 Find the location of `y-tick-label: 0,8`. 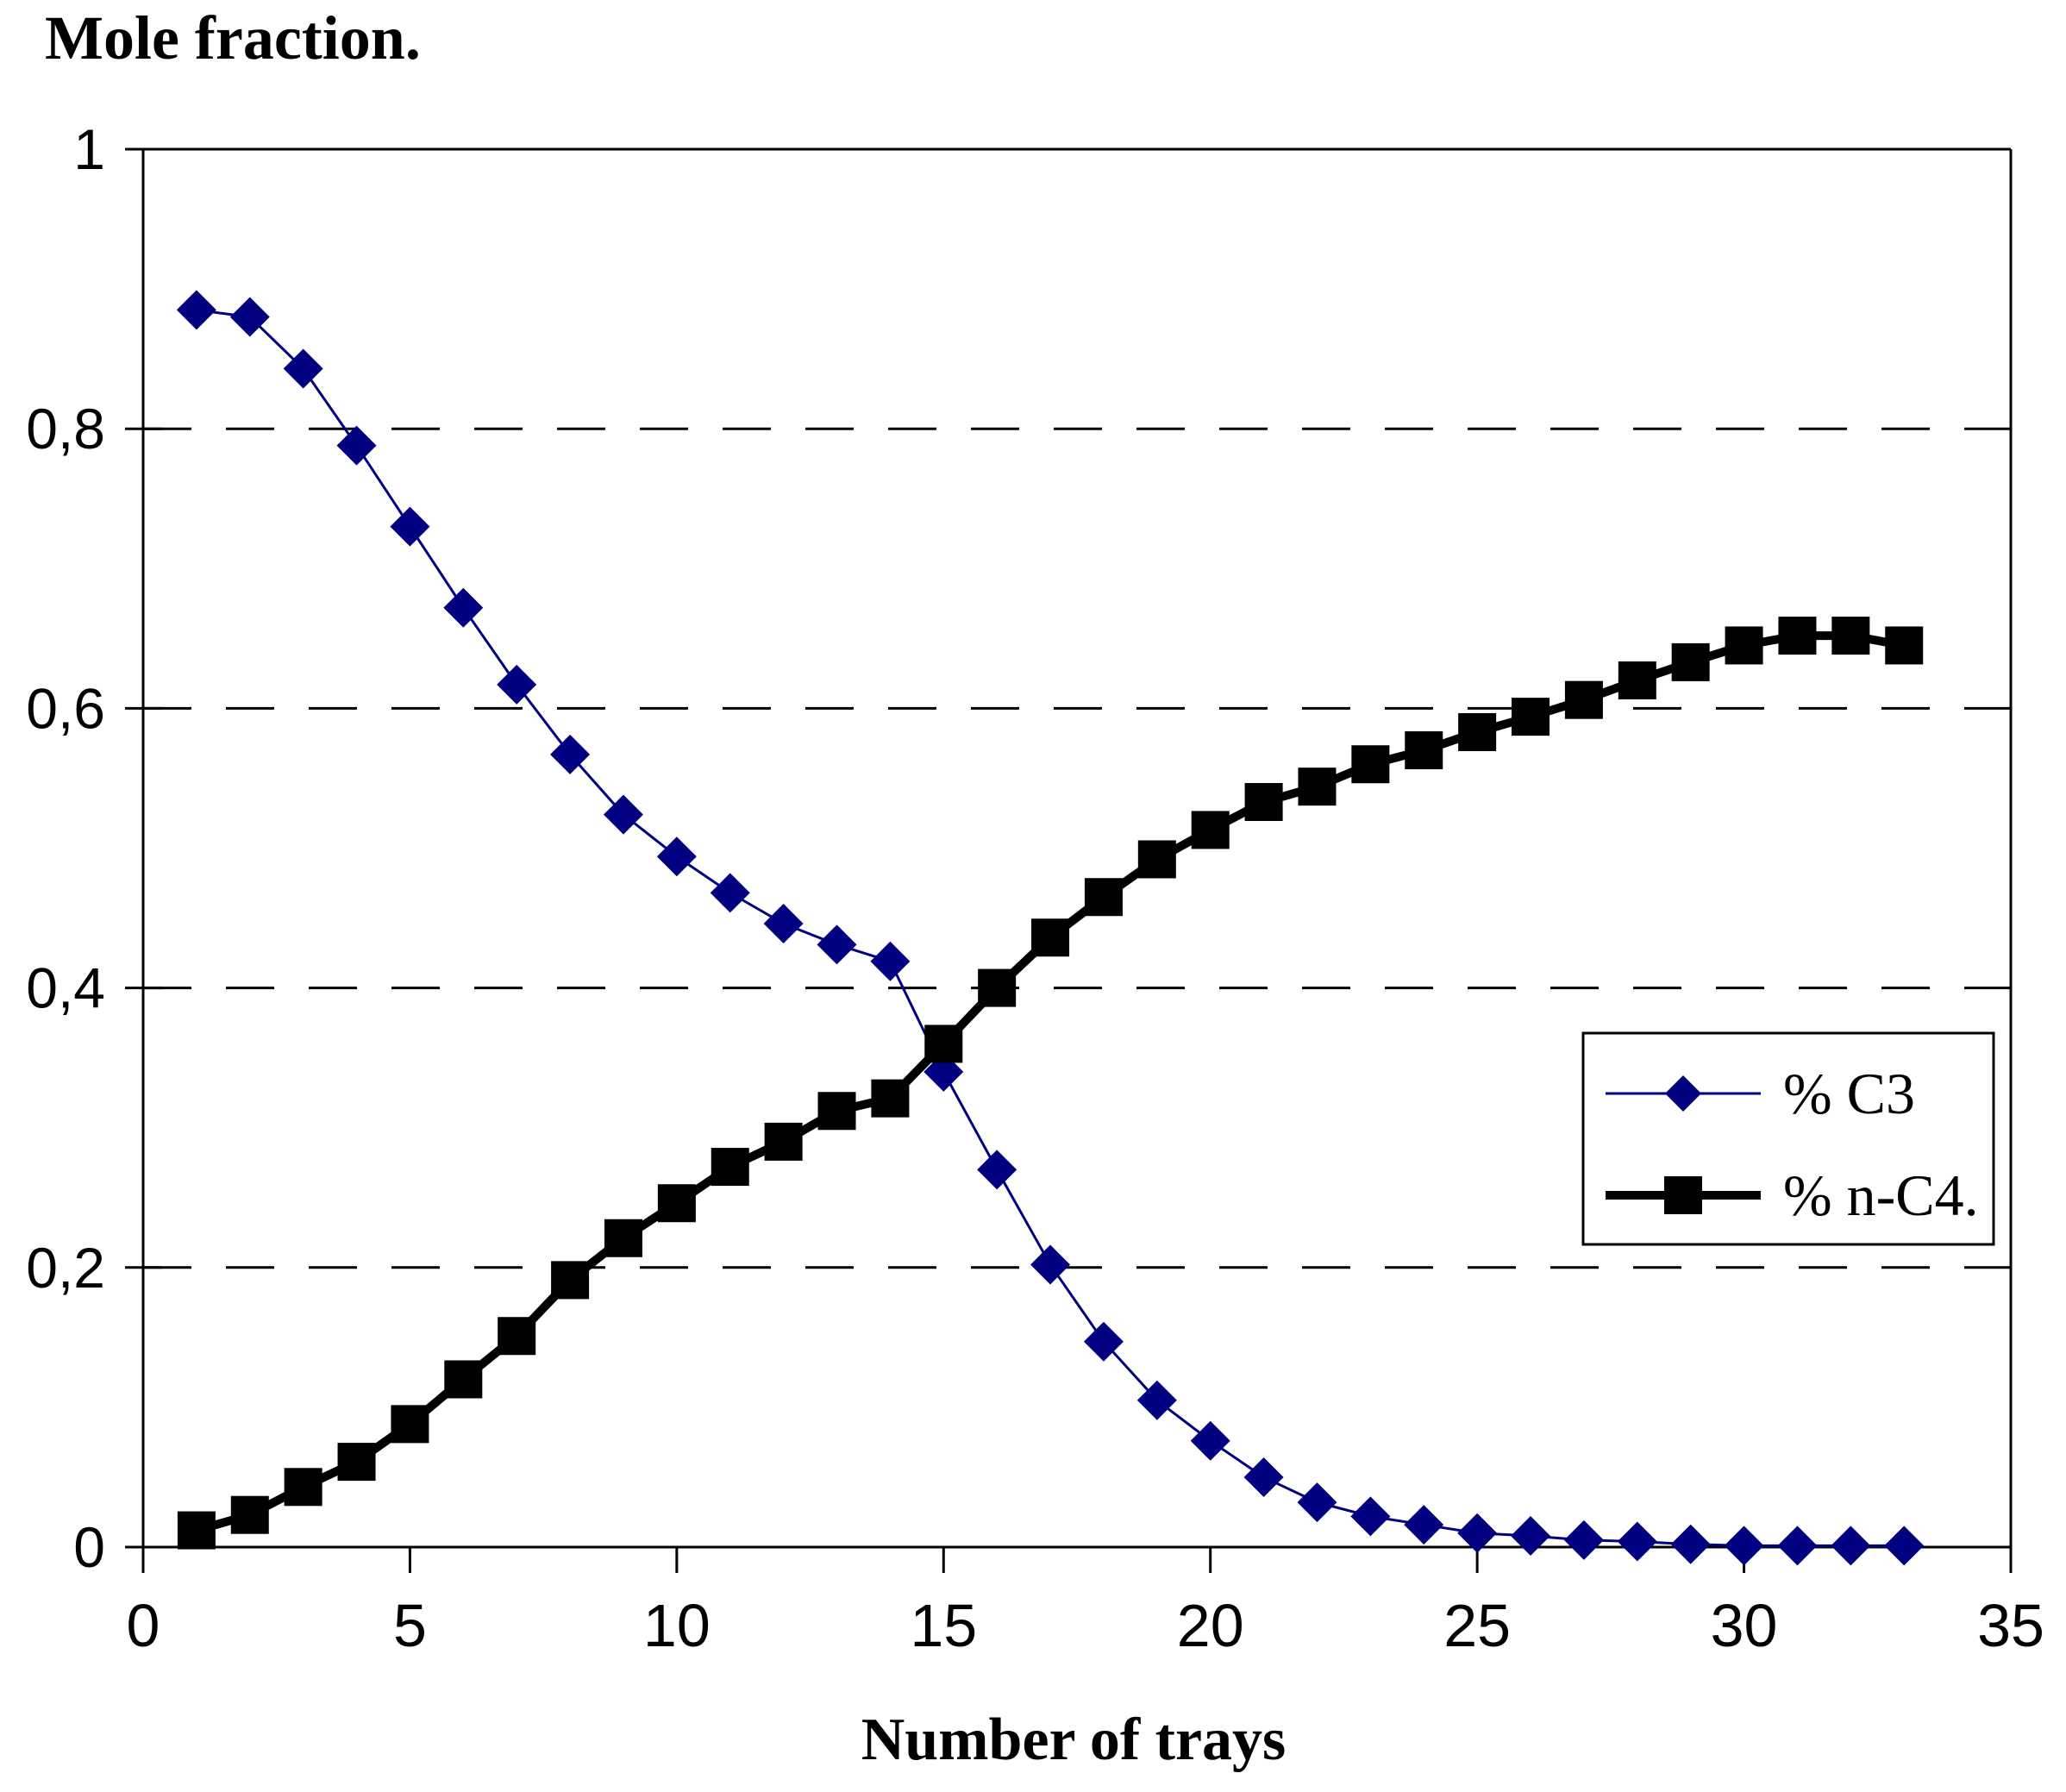

y-tick-label: 0,8 is located at coordinates (65, 429).